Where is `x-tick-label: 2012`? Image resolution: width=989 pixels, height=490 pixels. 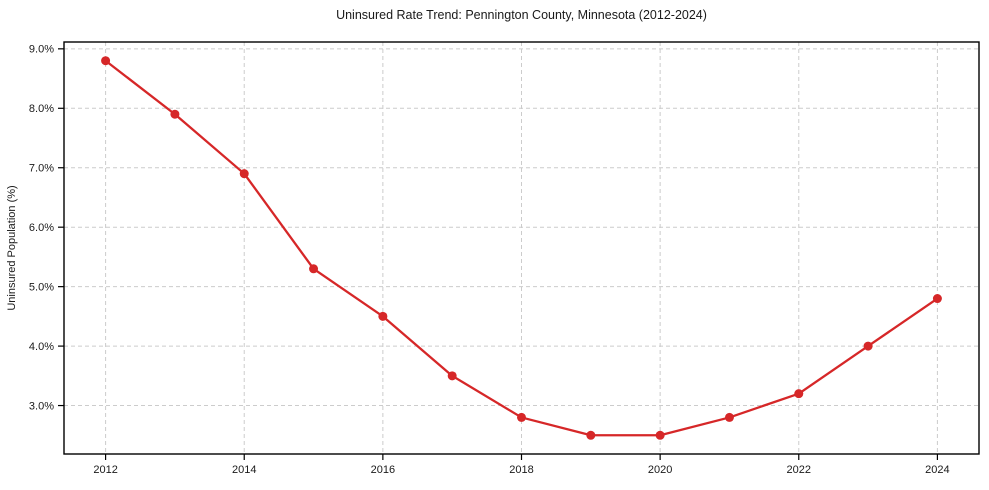
x-tick-label: 2012 is located at coordinates (105, 470).